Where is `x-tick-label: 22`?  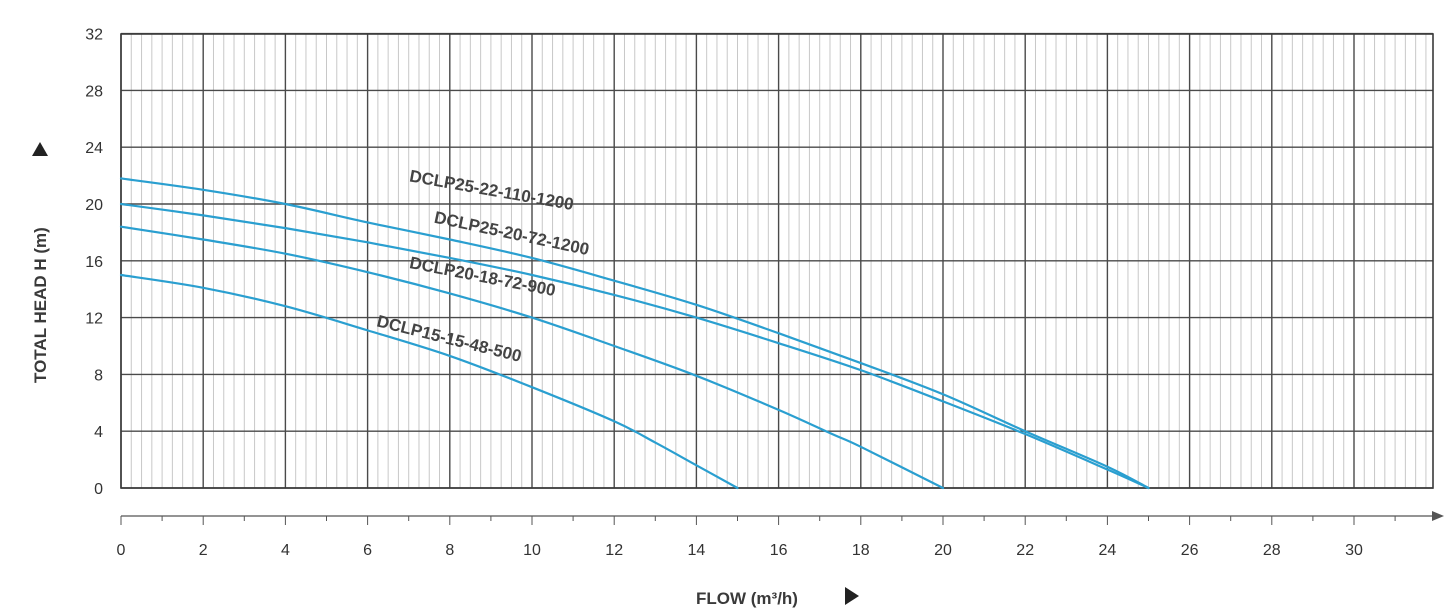
x-tick-label: 22 is located at coordinates (1025, 550).